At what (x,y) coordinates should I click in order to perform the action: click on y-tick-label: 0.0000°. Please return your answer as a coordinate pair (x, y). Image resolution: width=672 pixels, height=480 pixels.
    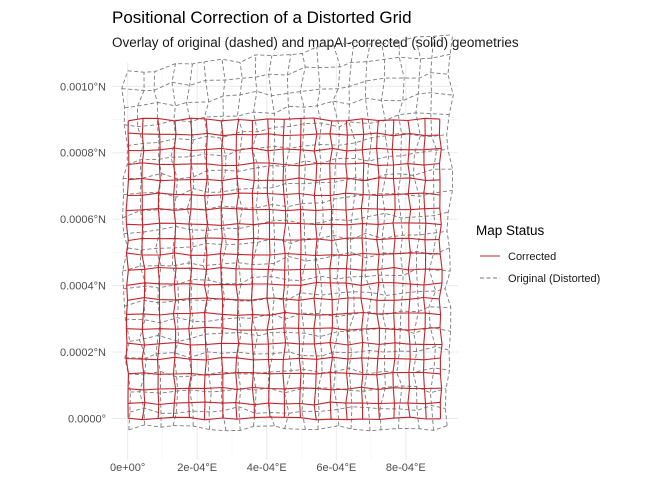
    Looking at the image, I should click on (87, 419).